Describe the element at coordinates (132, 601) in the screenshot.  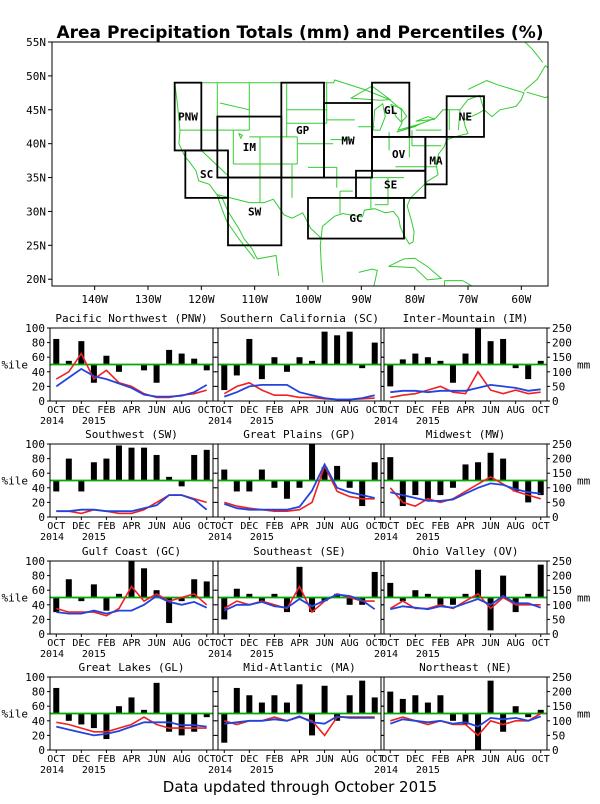
I see `percentile-line` at that location.